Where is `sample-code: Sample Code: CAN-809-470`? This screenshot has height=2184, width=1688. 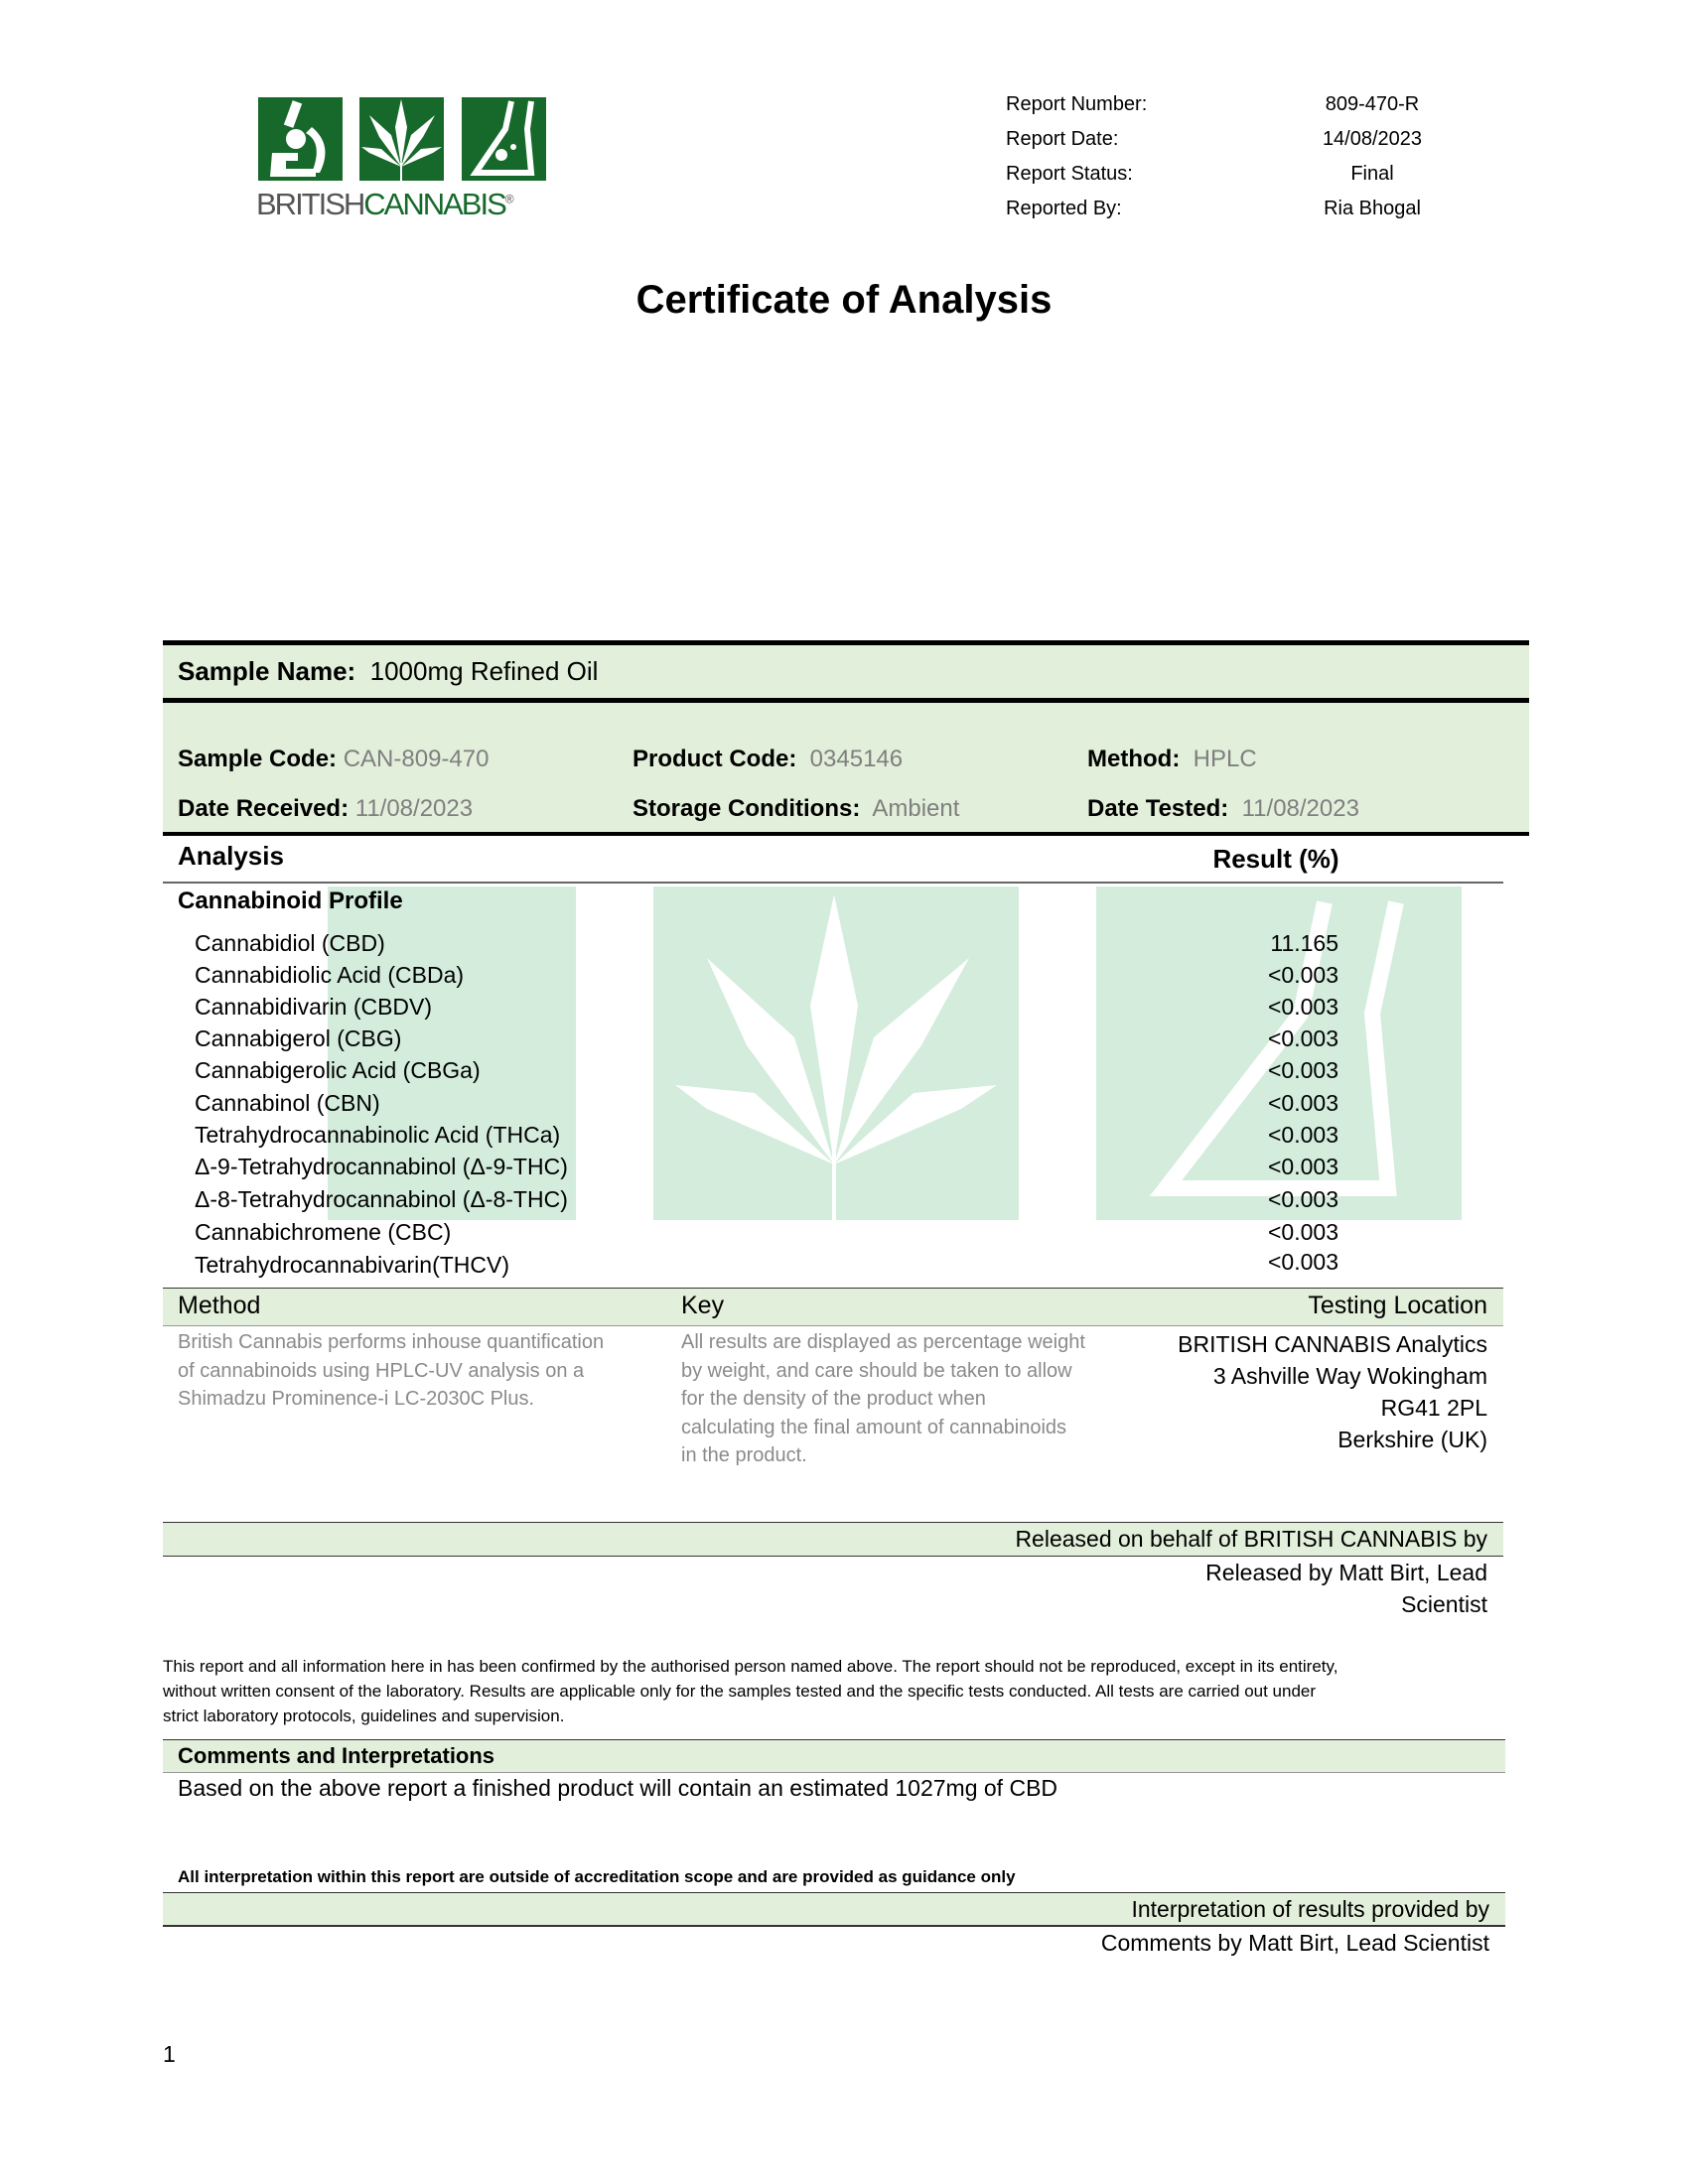 sample-code: Sample Code: CAN-809-470 is located at coordinates (334, 759).